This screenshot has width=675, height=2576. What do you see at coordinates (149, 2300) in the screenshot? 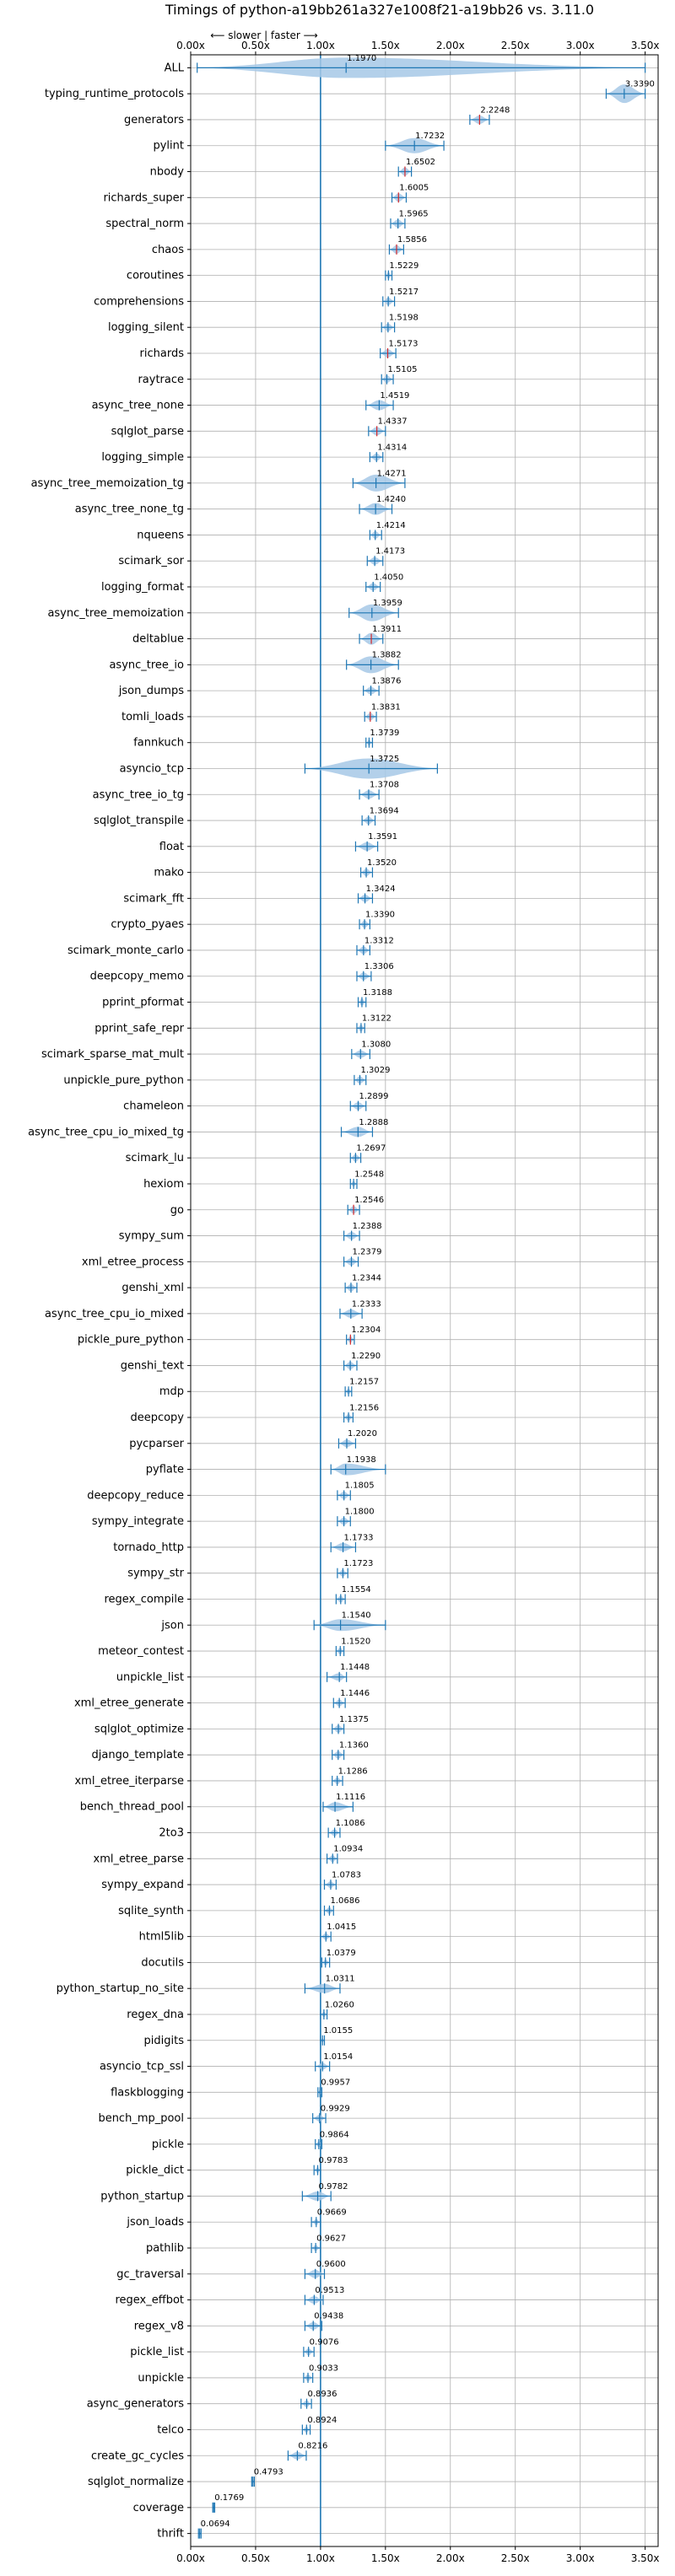
I see `benchmark-label: regex_effbot` at bounding box center [149, 2300].